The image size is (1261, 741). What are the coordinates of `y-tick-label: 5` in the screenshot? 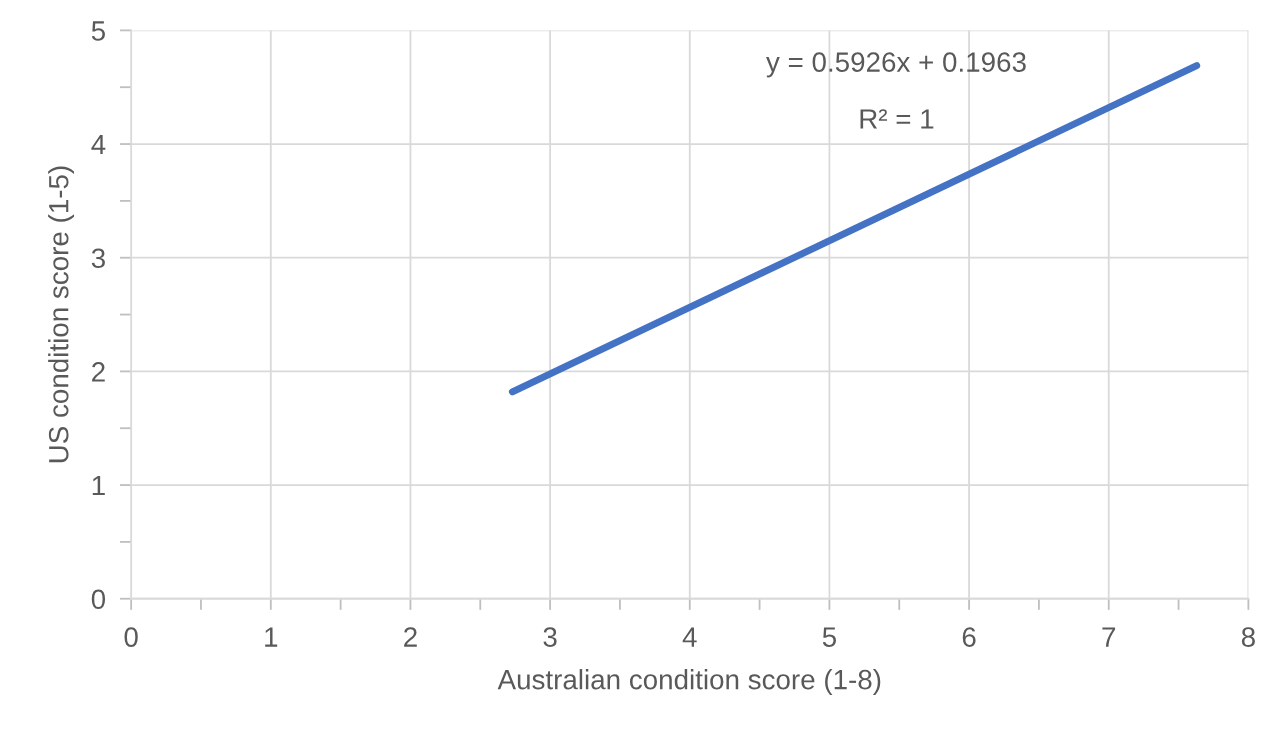 It's located at (98, 31).